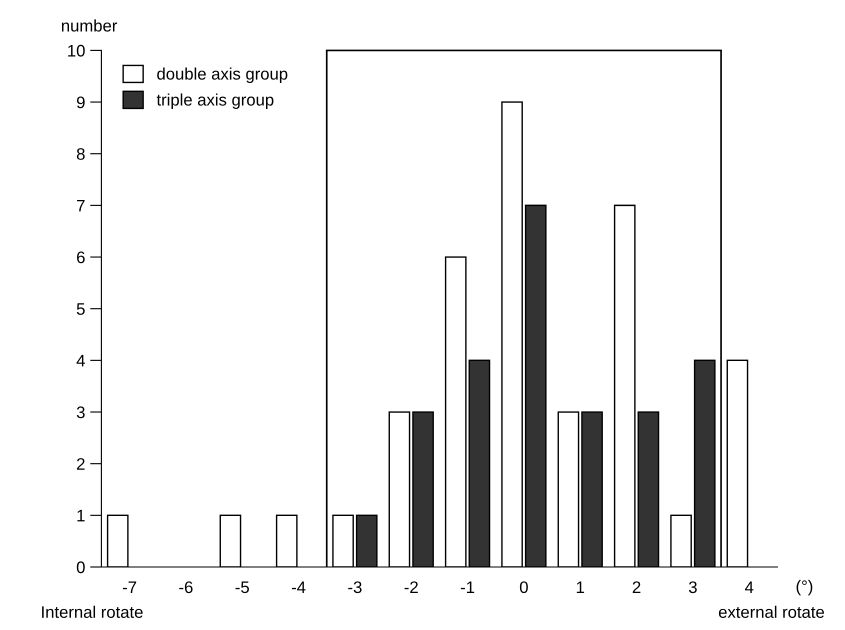 This screenshot has width=845, height=630. Describe the element at coordinates (242, 588) in the screenshot. I see `x-tick-label: -5` at that location.